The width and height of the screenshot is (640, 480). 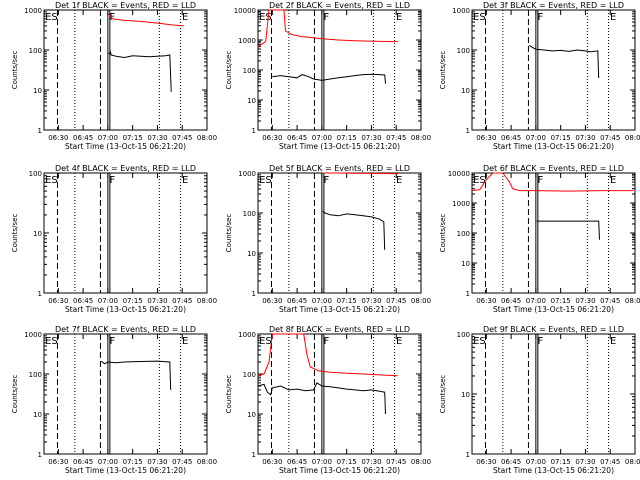 What do you see at coordinates (339, 168) in the screenshot?
I see `panel-title: Det 5f BLACK = Events, RED = LLD` at bounding box center [339, 168].